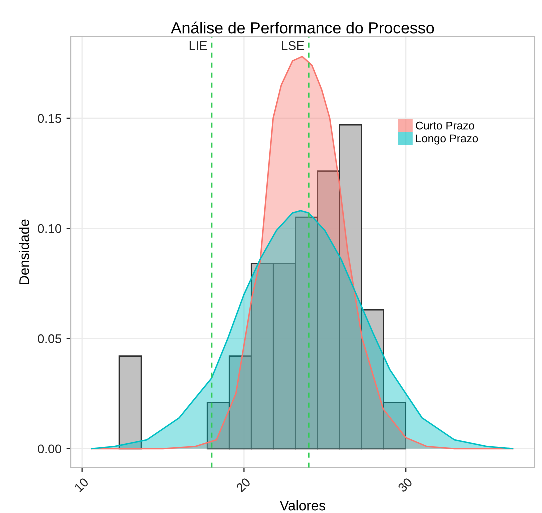 This screenshot has width=542, height=513. Describe the element at coordinates (406, 485) in the screenshot. I see `x-tick-label: 30` at that location.